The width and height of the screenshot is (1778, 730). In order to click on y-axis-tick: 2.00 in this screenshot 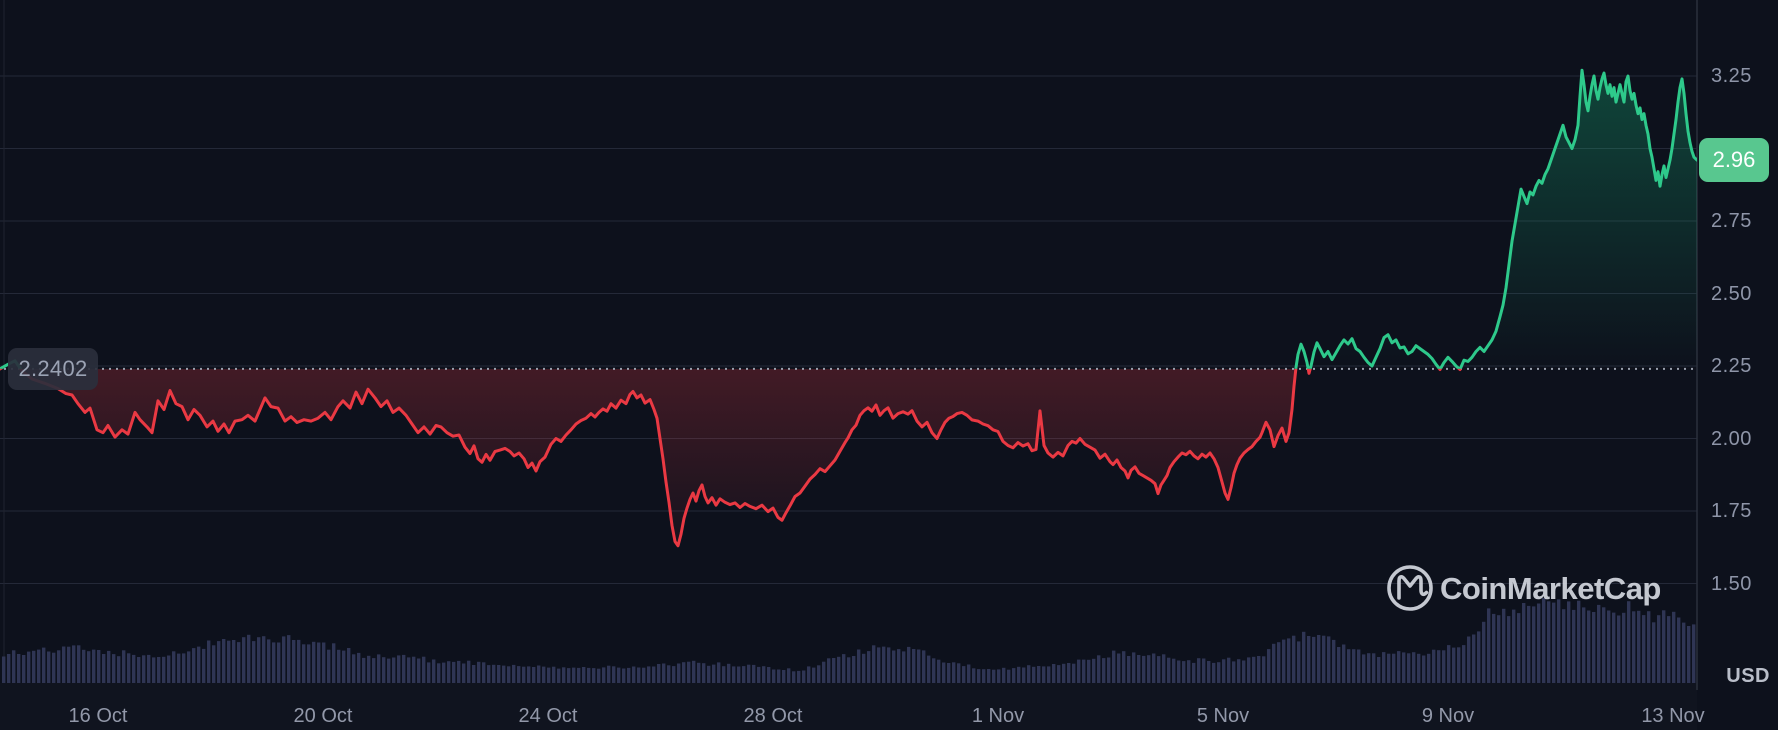, I will do `click(1731, 438)`.